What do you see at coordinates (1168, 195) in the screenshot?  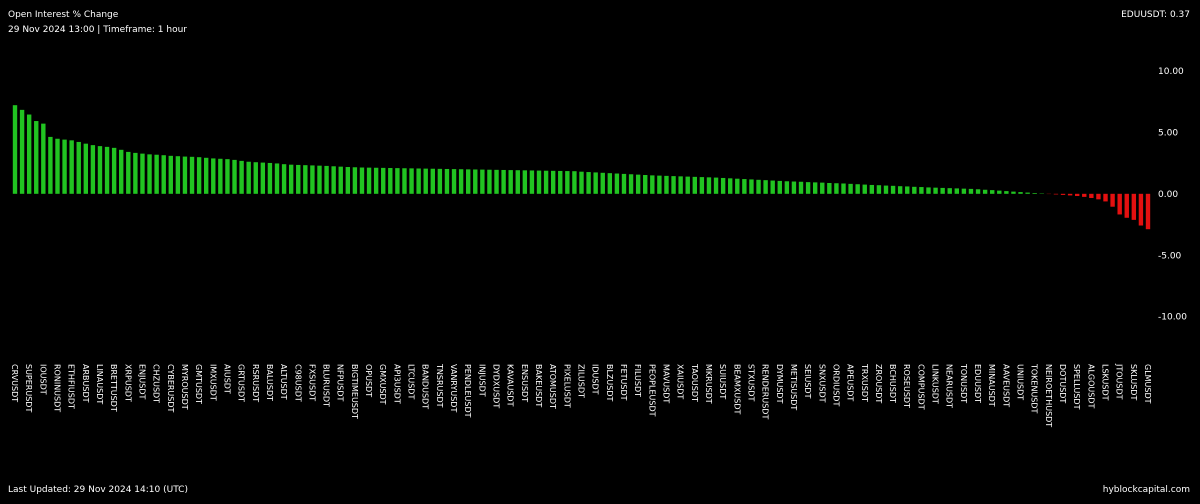 I see `y-tick-label: 0.00` at bounding box center [1168, 195].